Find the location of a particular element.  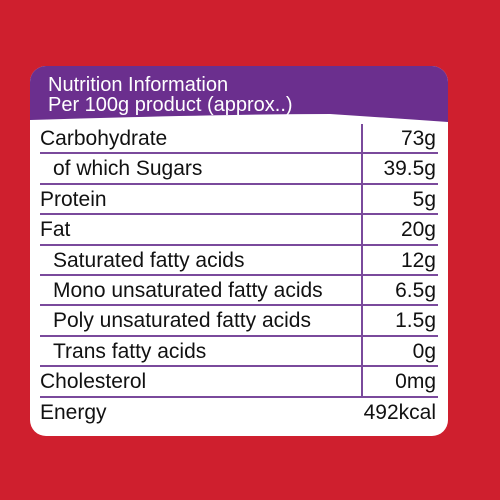

table-row-carbohydrate: Carbohydrate 73g is located at coordinates (239, 139).